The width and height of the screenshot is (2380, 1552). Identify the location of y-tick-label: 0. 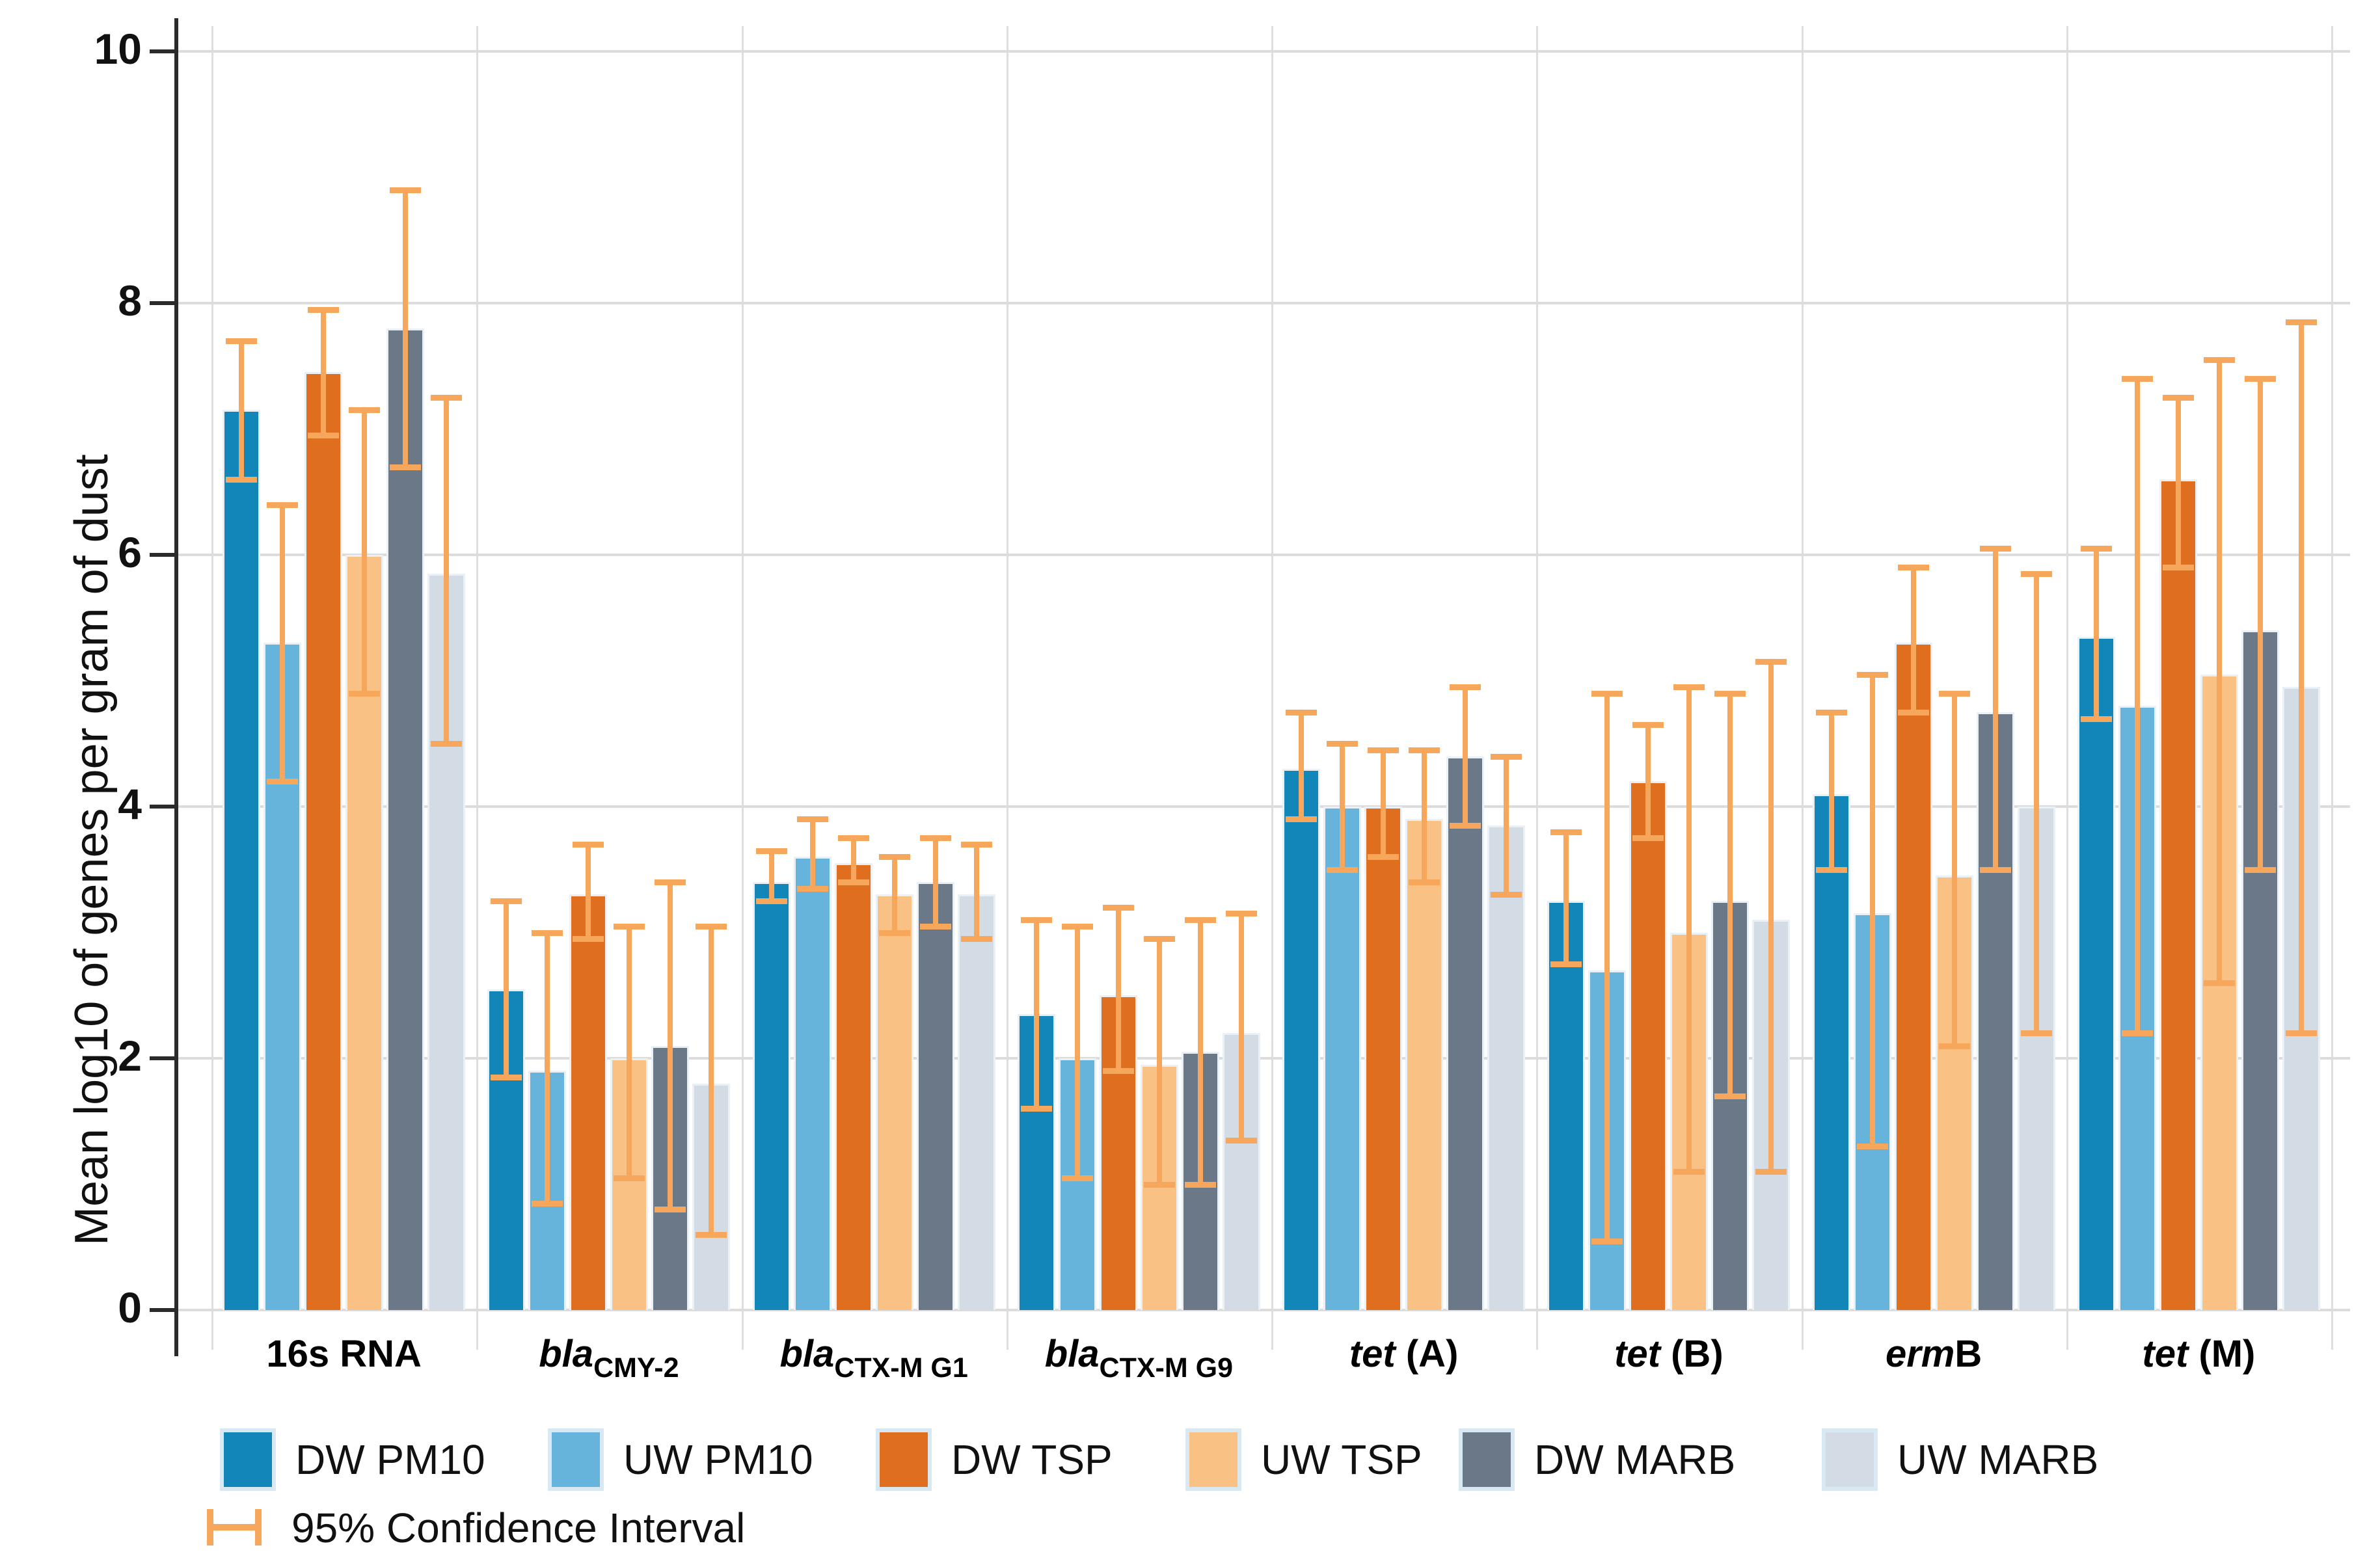
(130, 1307).